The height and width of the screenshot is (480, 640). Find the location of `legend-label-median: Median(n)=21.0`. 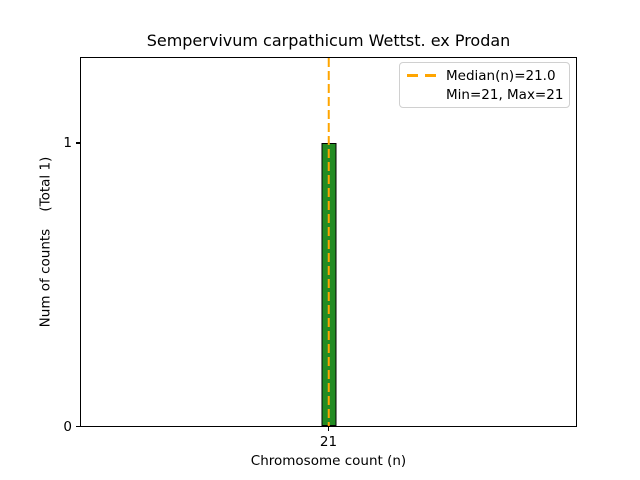

legend-label-median: Median(n)=21.0 is located at coordinates (501, 75).